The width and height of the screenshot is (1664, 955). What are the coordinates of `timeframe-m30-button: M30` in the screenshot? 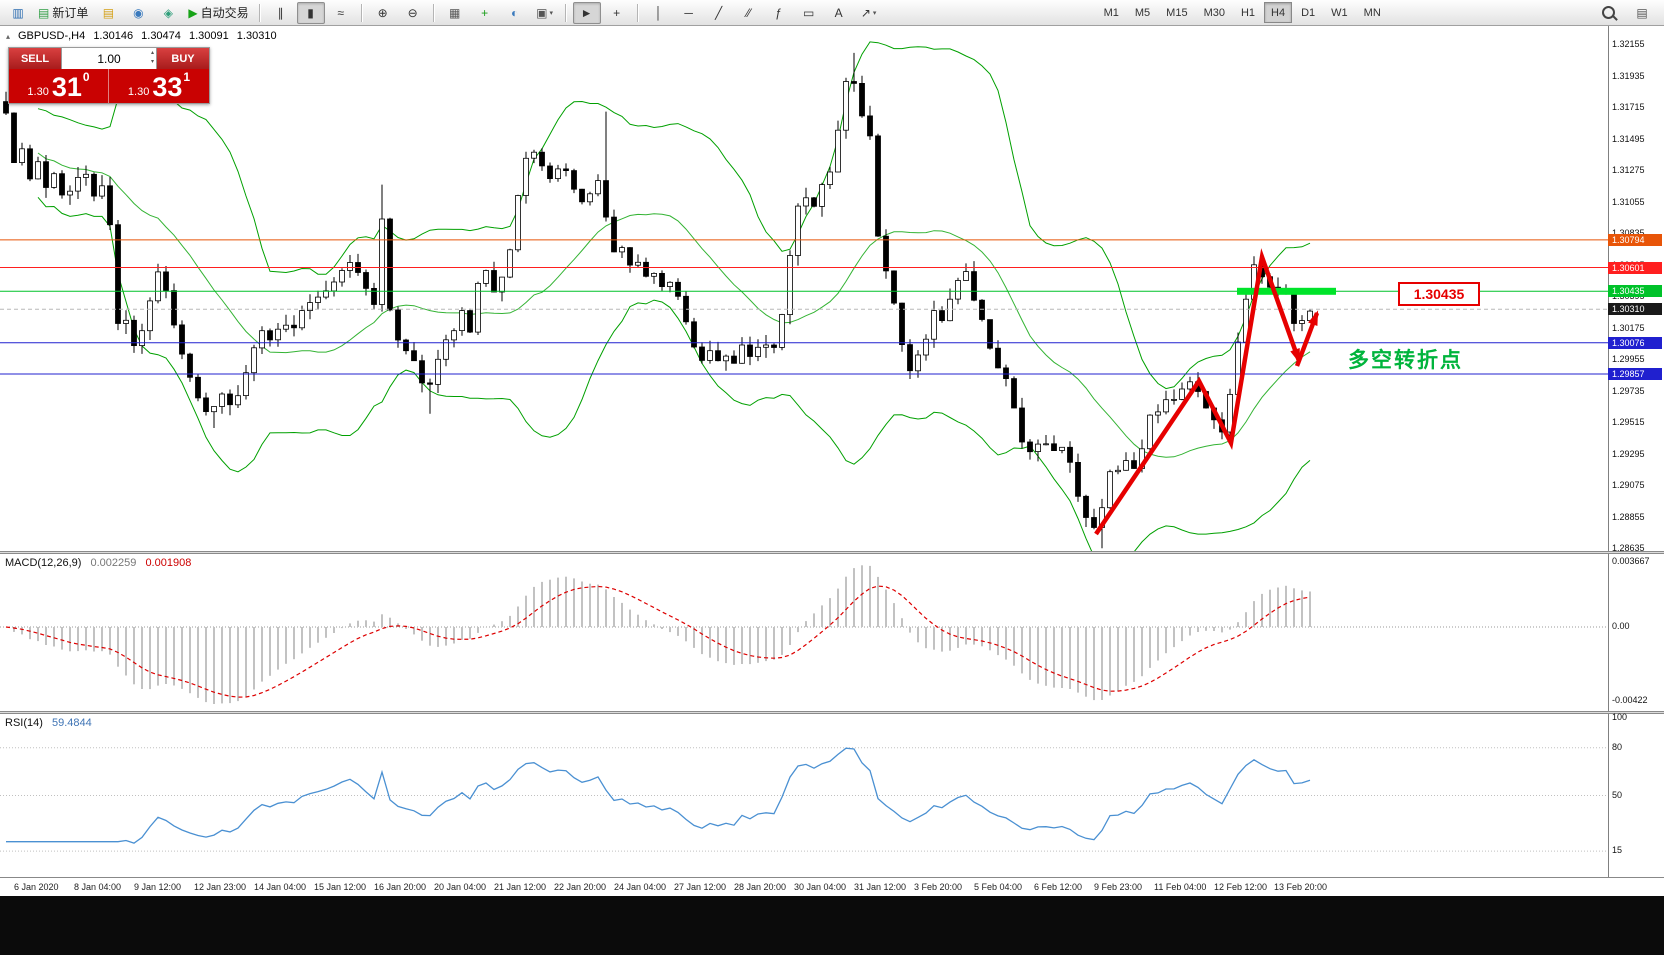 It's located at (1214, 12).